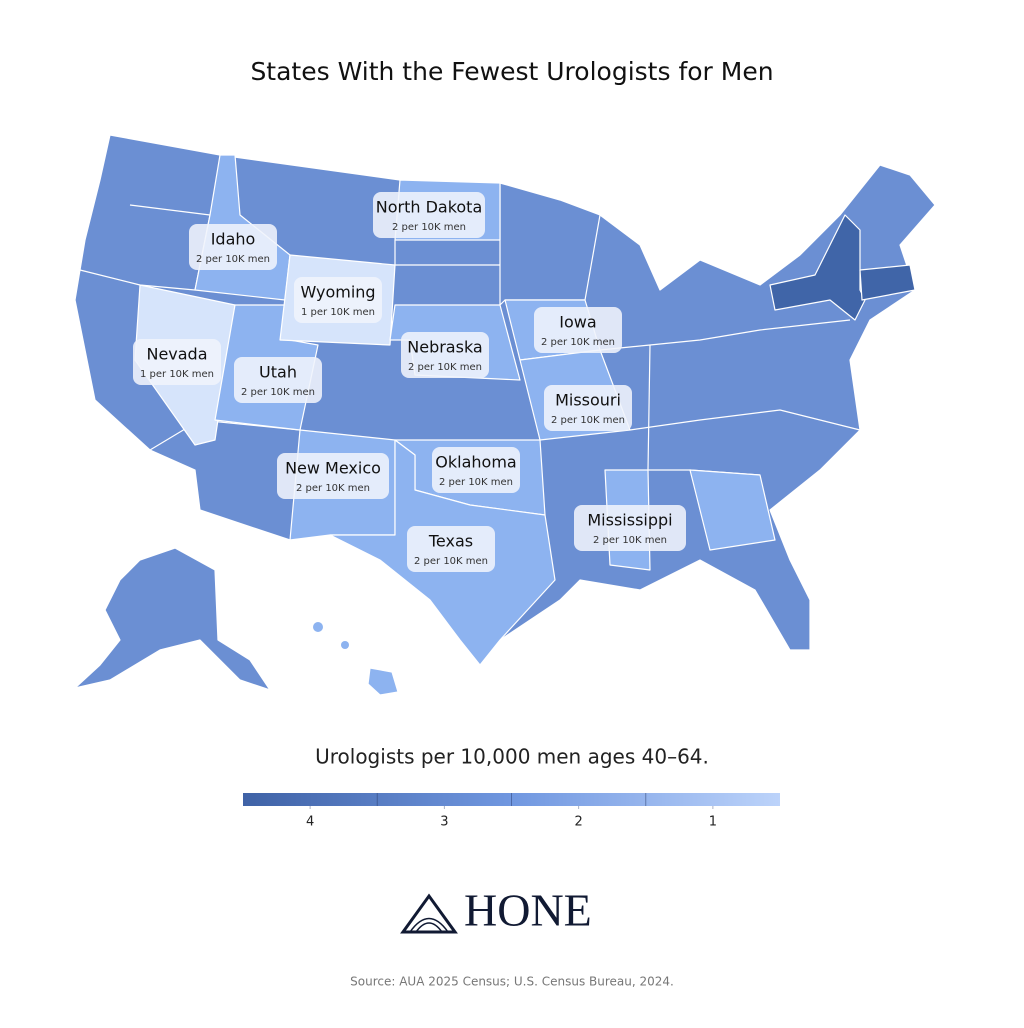 The image size is (1024, 1028). I want to click on state-name: Iowa, so click(577, 322).